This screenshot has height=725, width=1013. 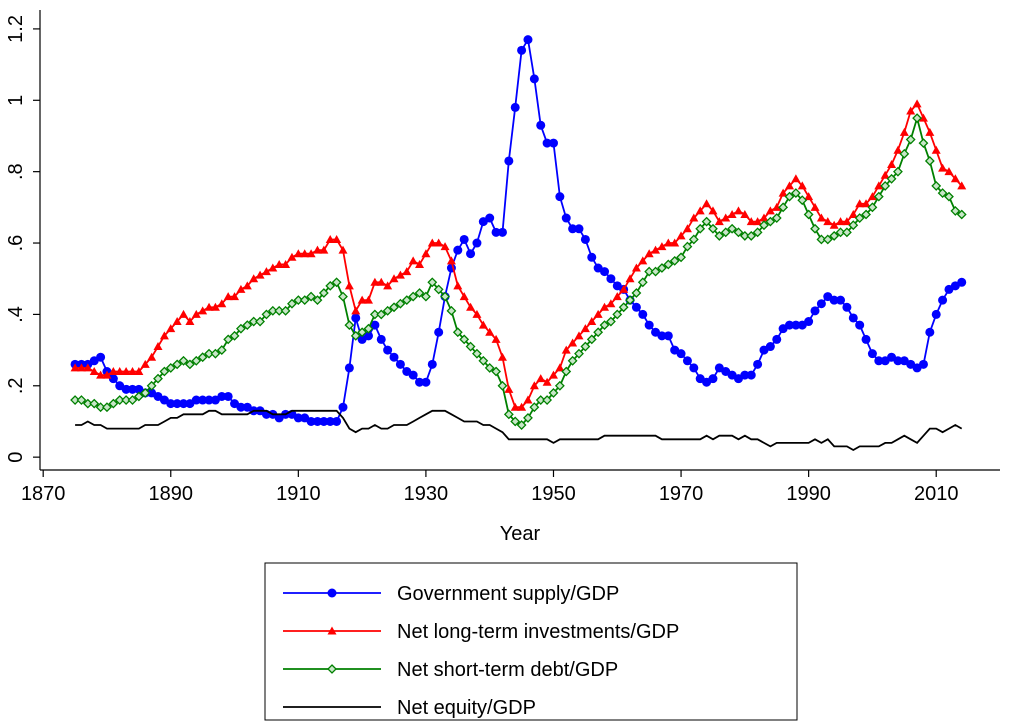 I want to click on x-tick-label: 1870, so click(x=43, y=494).